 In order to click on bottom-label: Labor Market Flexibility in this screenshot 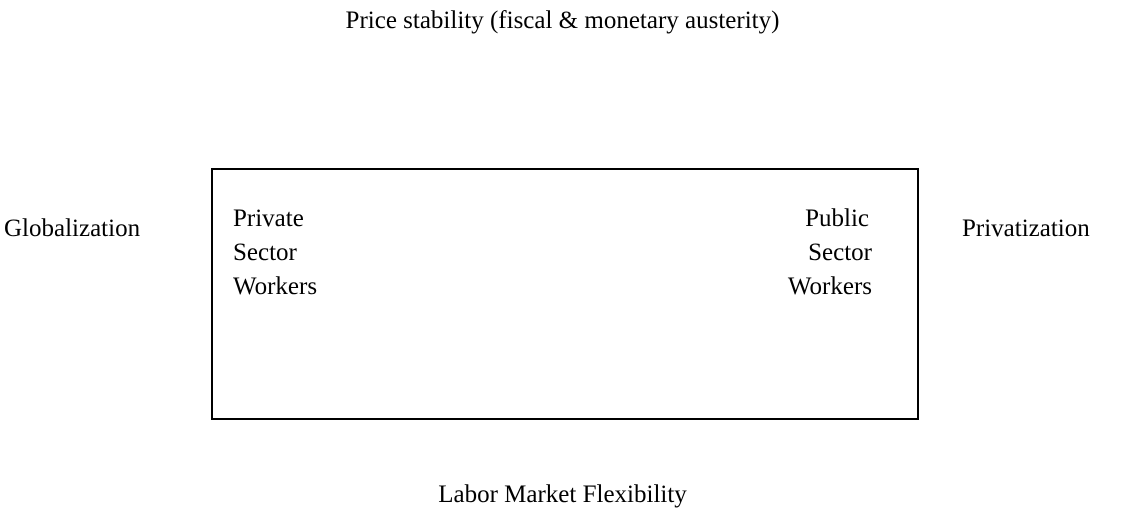, I will do `click(562, 494)`.